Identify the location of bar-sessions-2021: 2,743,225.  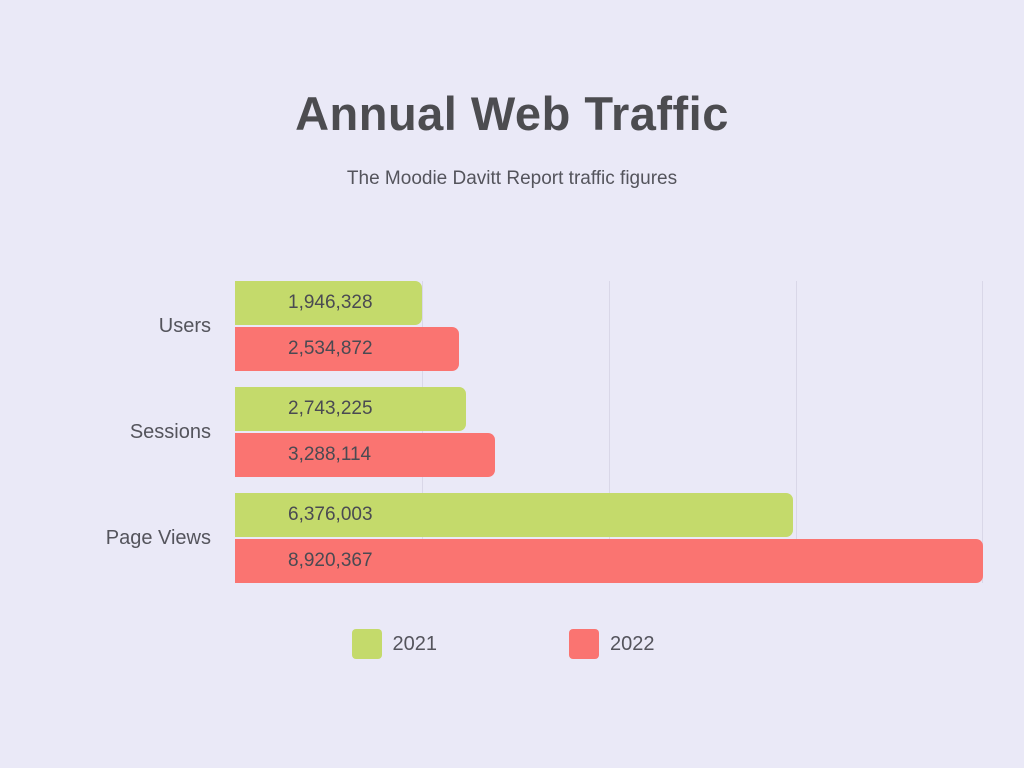
(351, 409).